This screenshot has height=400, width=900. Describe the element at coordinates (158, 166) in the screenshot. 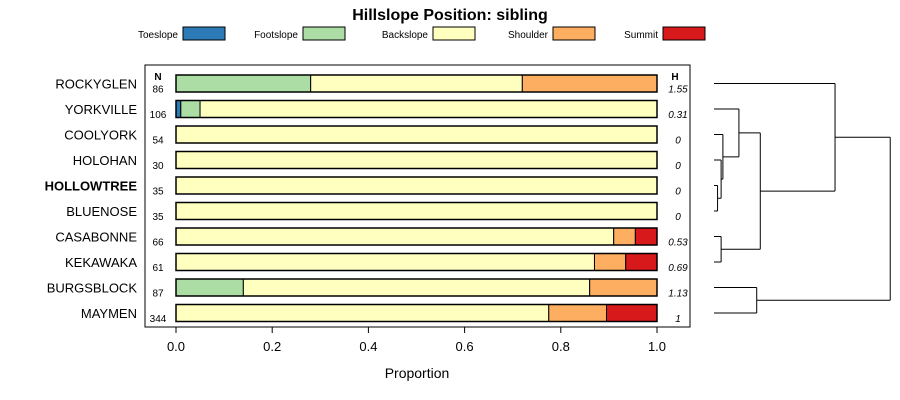

I see `n-value: 30` at that location.